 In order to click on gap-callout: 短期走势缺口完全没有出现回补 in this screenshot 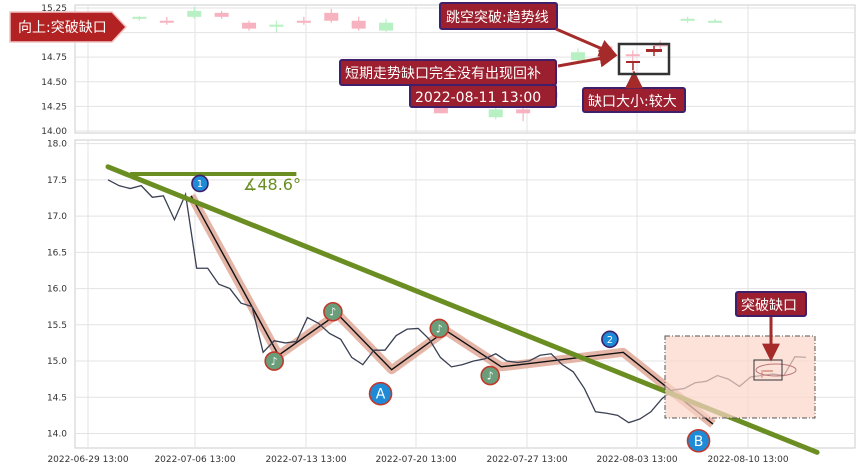, I will do `click(478, 67)`.